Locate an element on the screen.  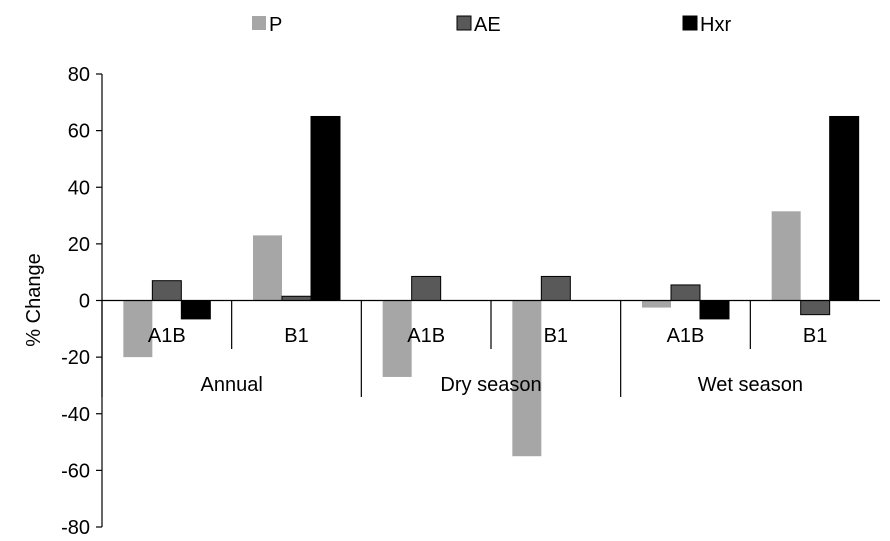
y-tick-label: 0 is located at coordinates (84, 302).